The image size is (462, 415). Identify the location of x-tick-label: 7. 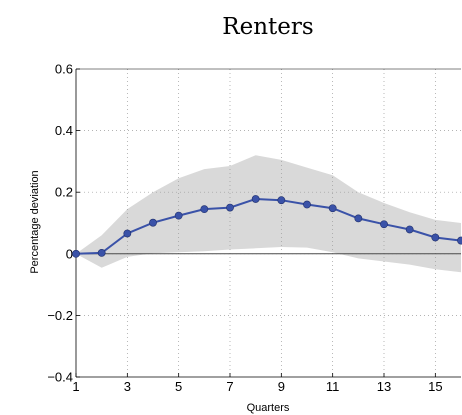
(229, 386).